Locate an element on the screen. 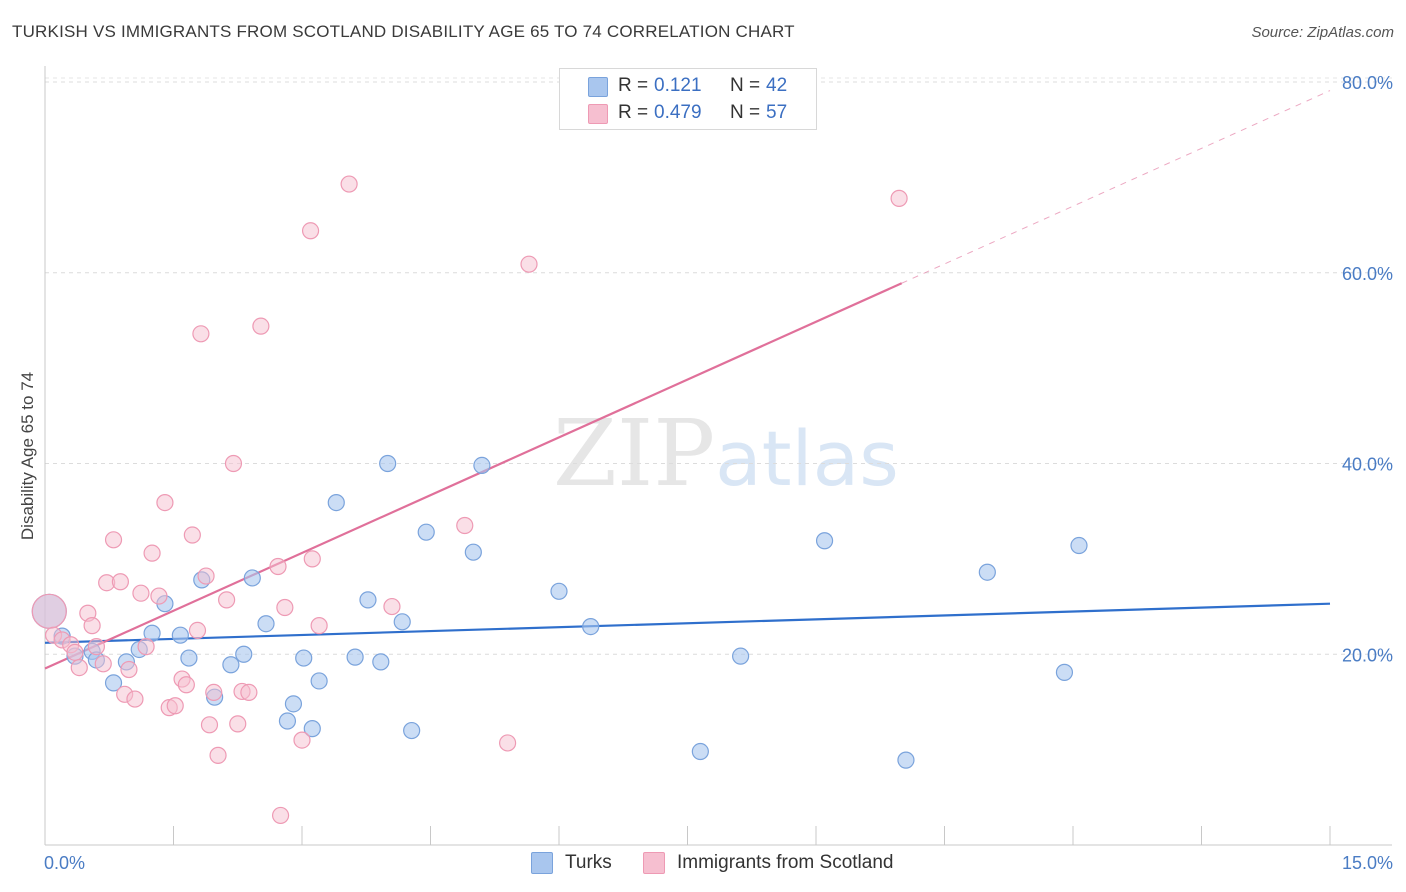 This screenshot has width=1406, height=892. legend-item-scotland: Immigrants from Scotland is located at coordinates (768, 863).